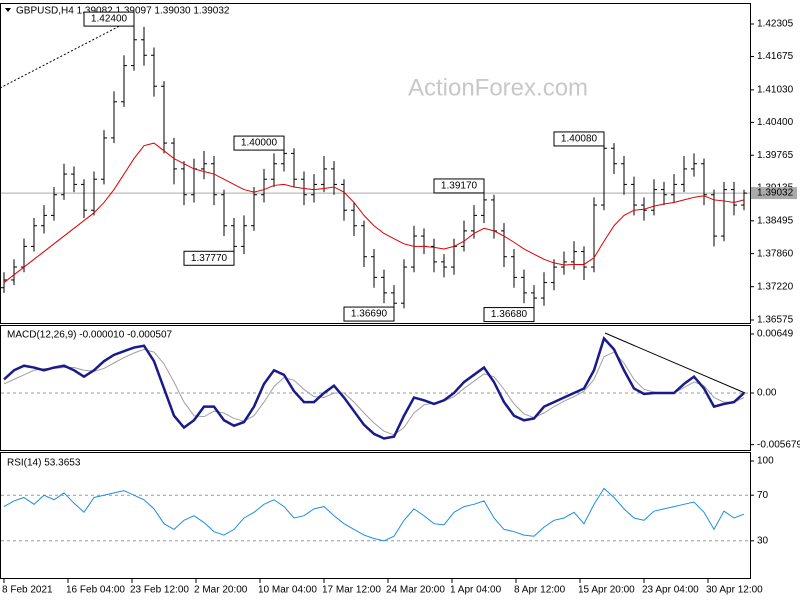 The width and height of the screenshot is (800, 600). I want to click on current-price-box, so click(774, 193).